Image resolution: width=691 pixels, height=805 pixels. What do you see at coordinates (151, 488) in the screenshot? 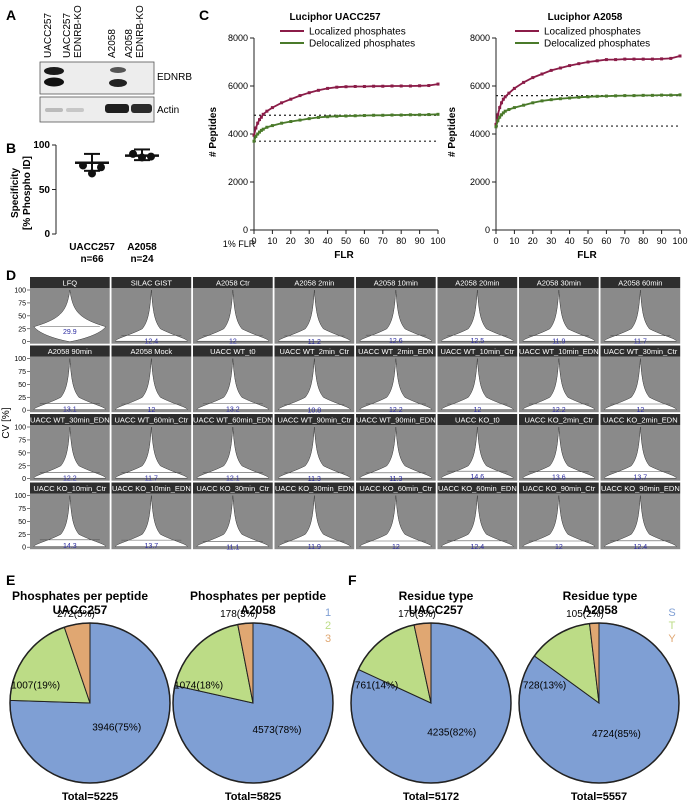
I see `facet-label: UACC KO_10min_EDN` at bounding box center [151, 488].